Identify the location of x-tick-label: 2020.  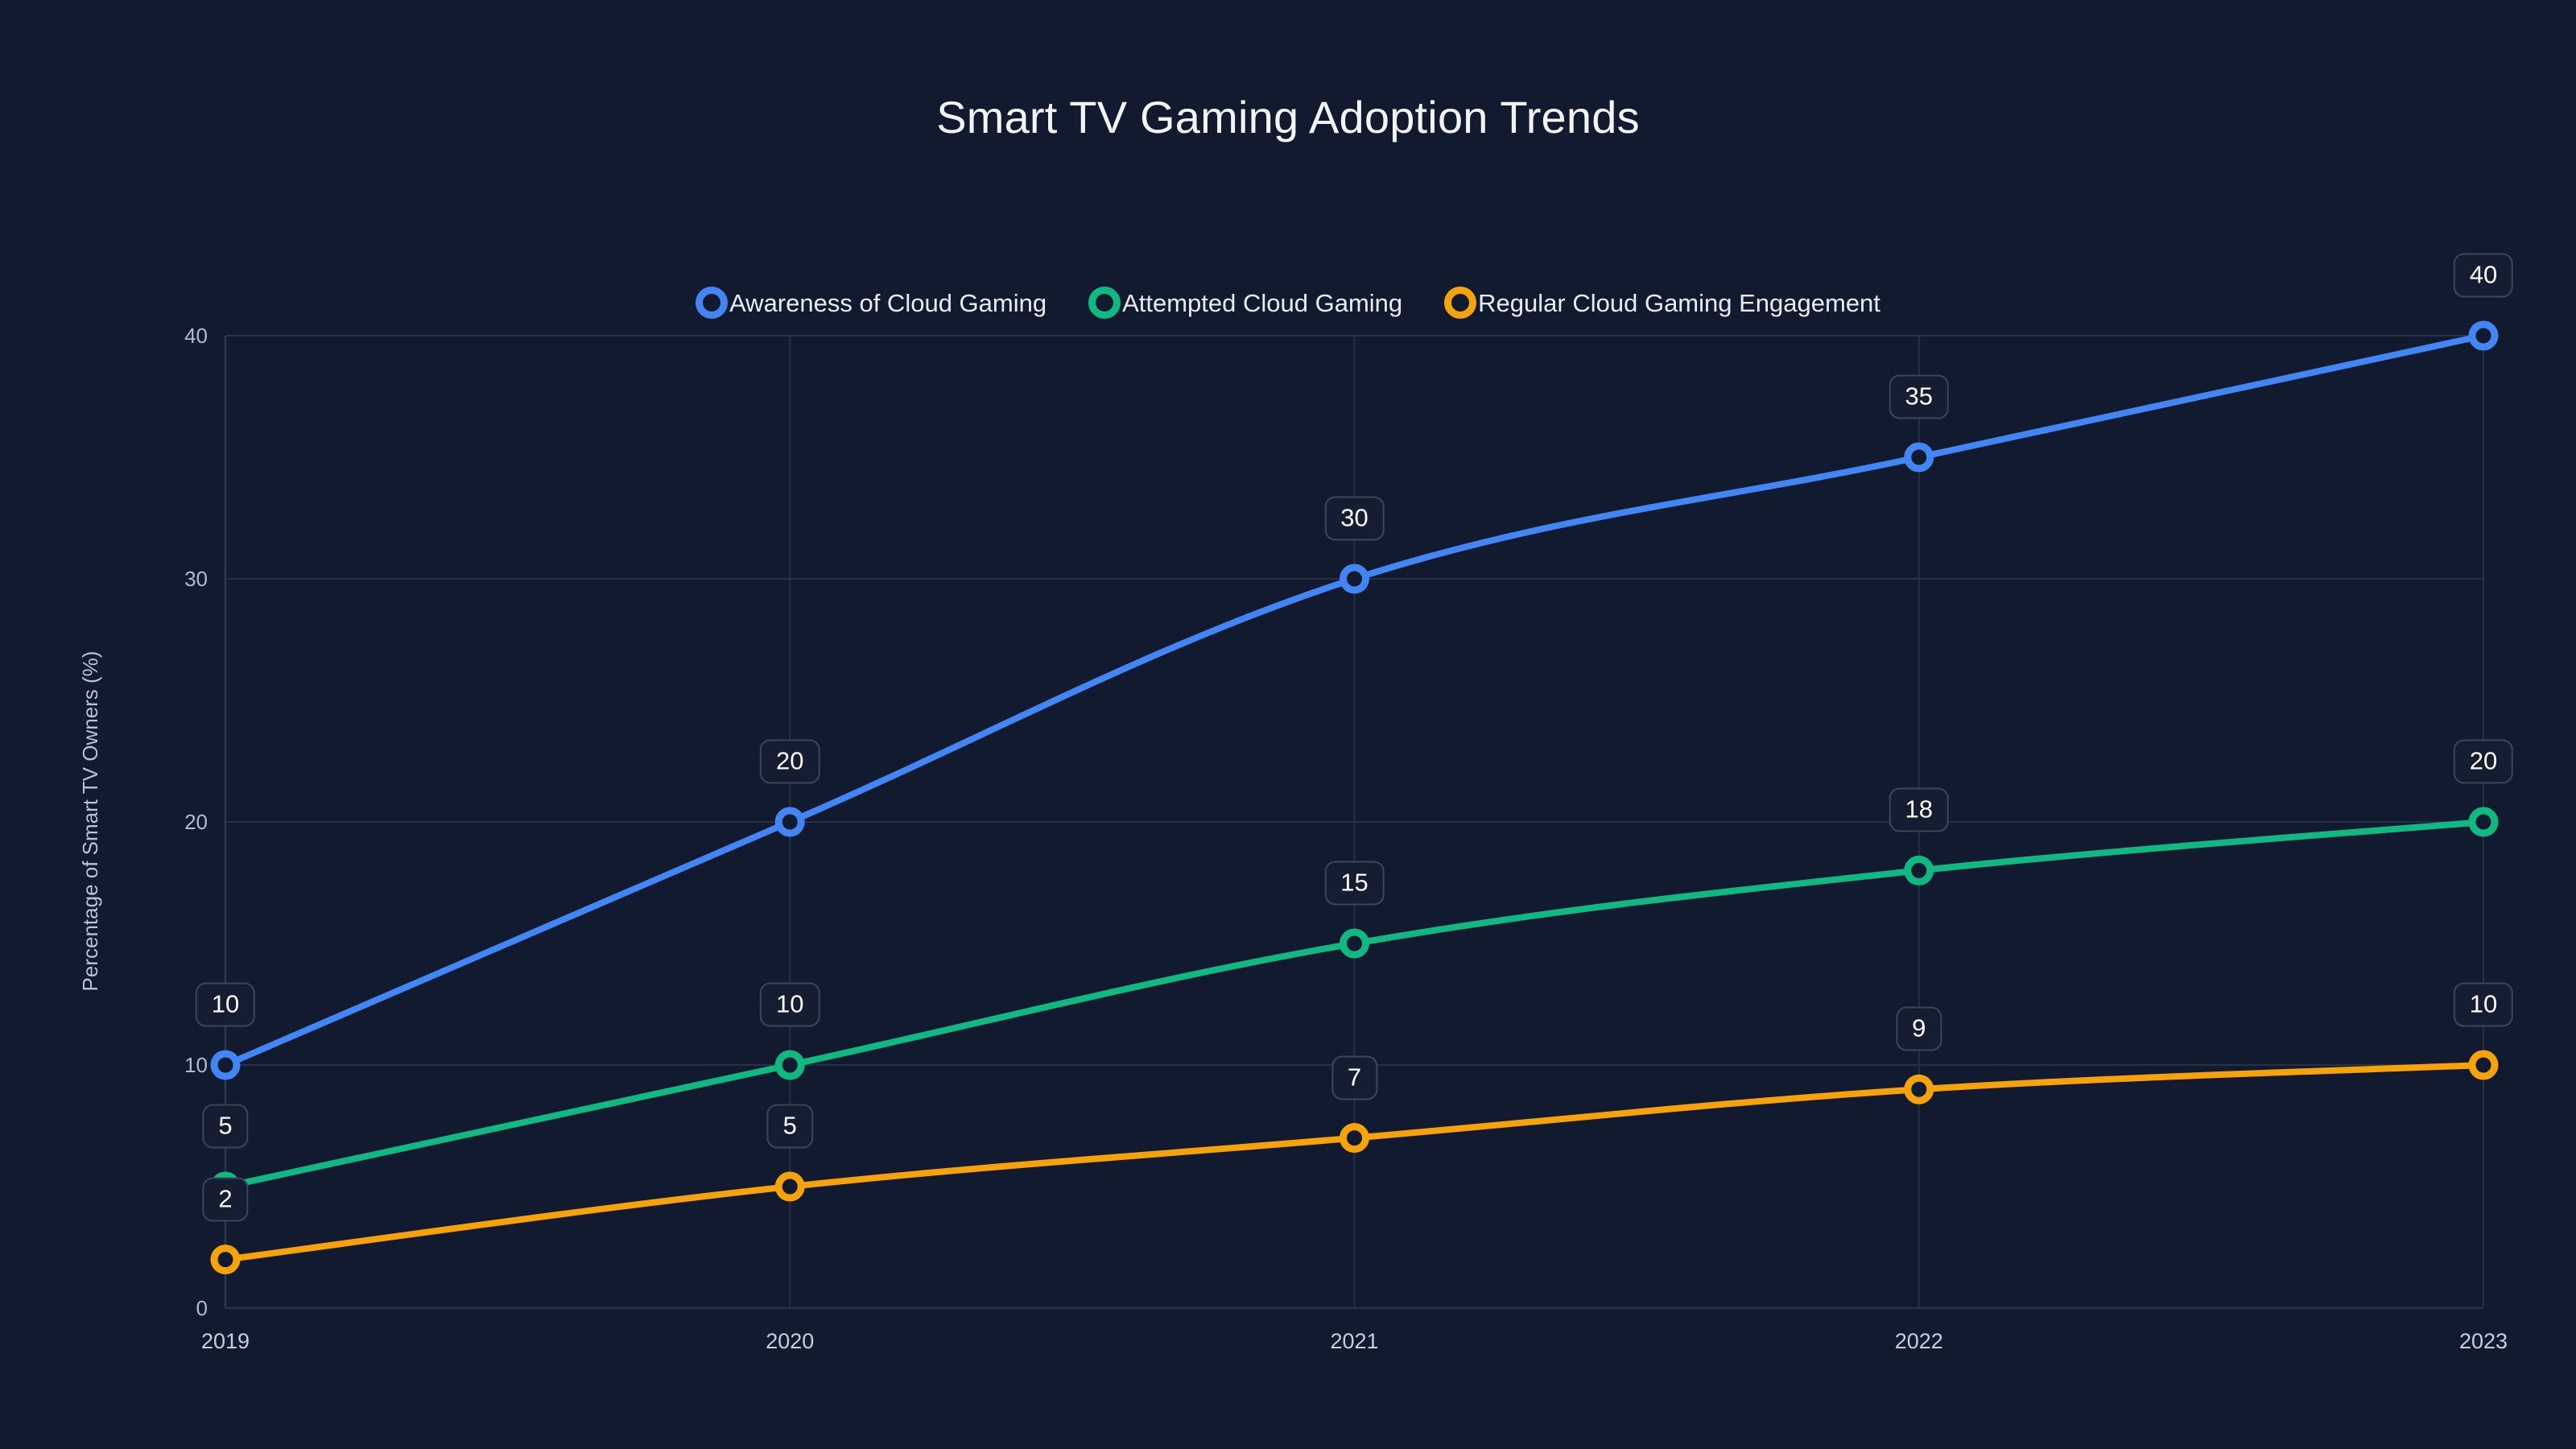
(790, 1341).